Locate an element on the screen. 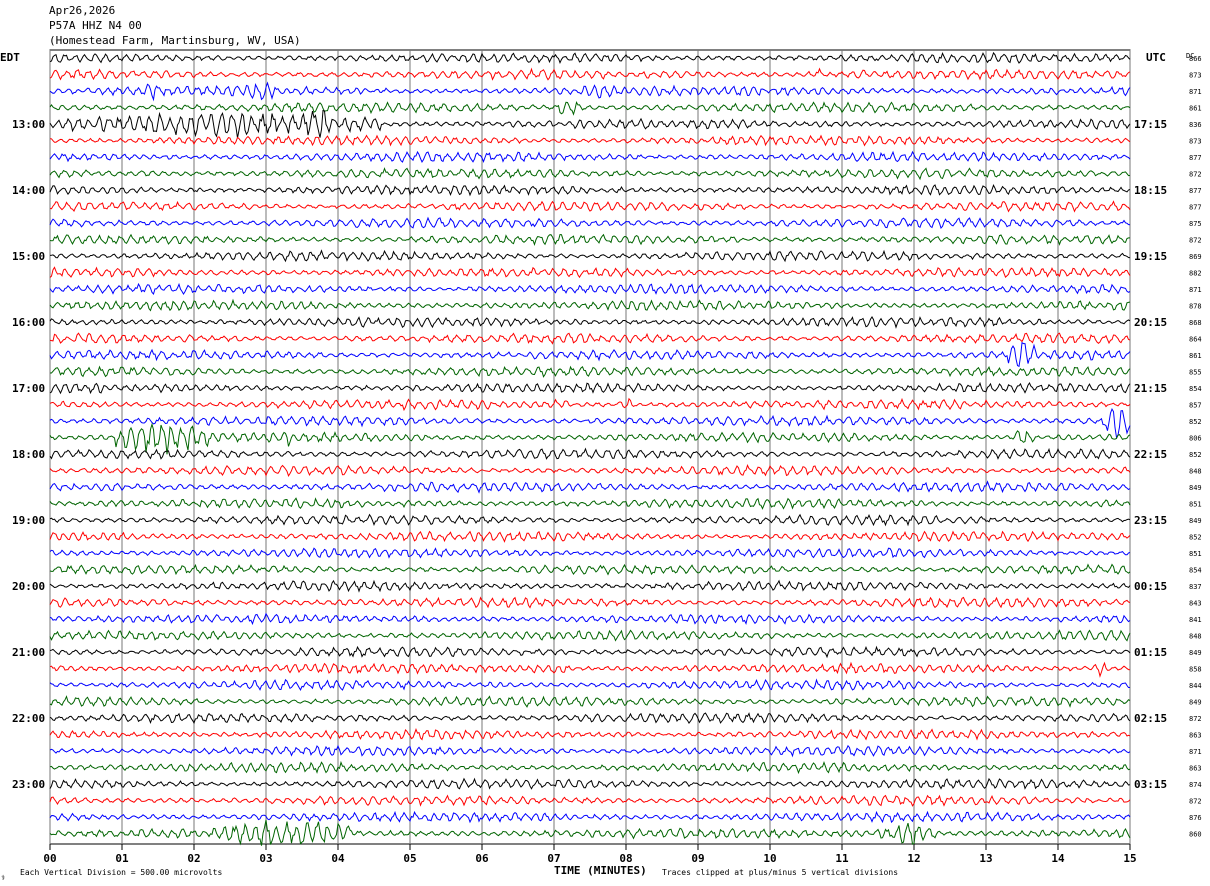 This screenshot has width=1210, height=886. edt-hour-label: 19:00 is located at coordinates (28, 520).